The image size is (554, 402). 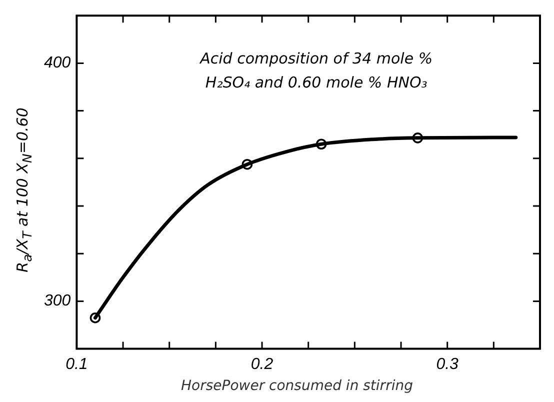 I want to click on x-tick-label: 0.2, so click(x=262, y=364).